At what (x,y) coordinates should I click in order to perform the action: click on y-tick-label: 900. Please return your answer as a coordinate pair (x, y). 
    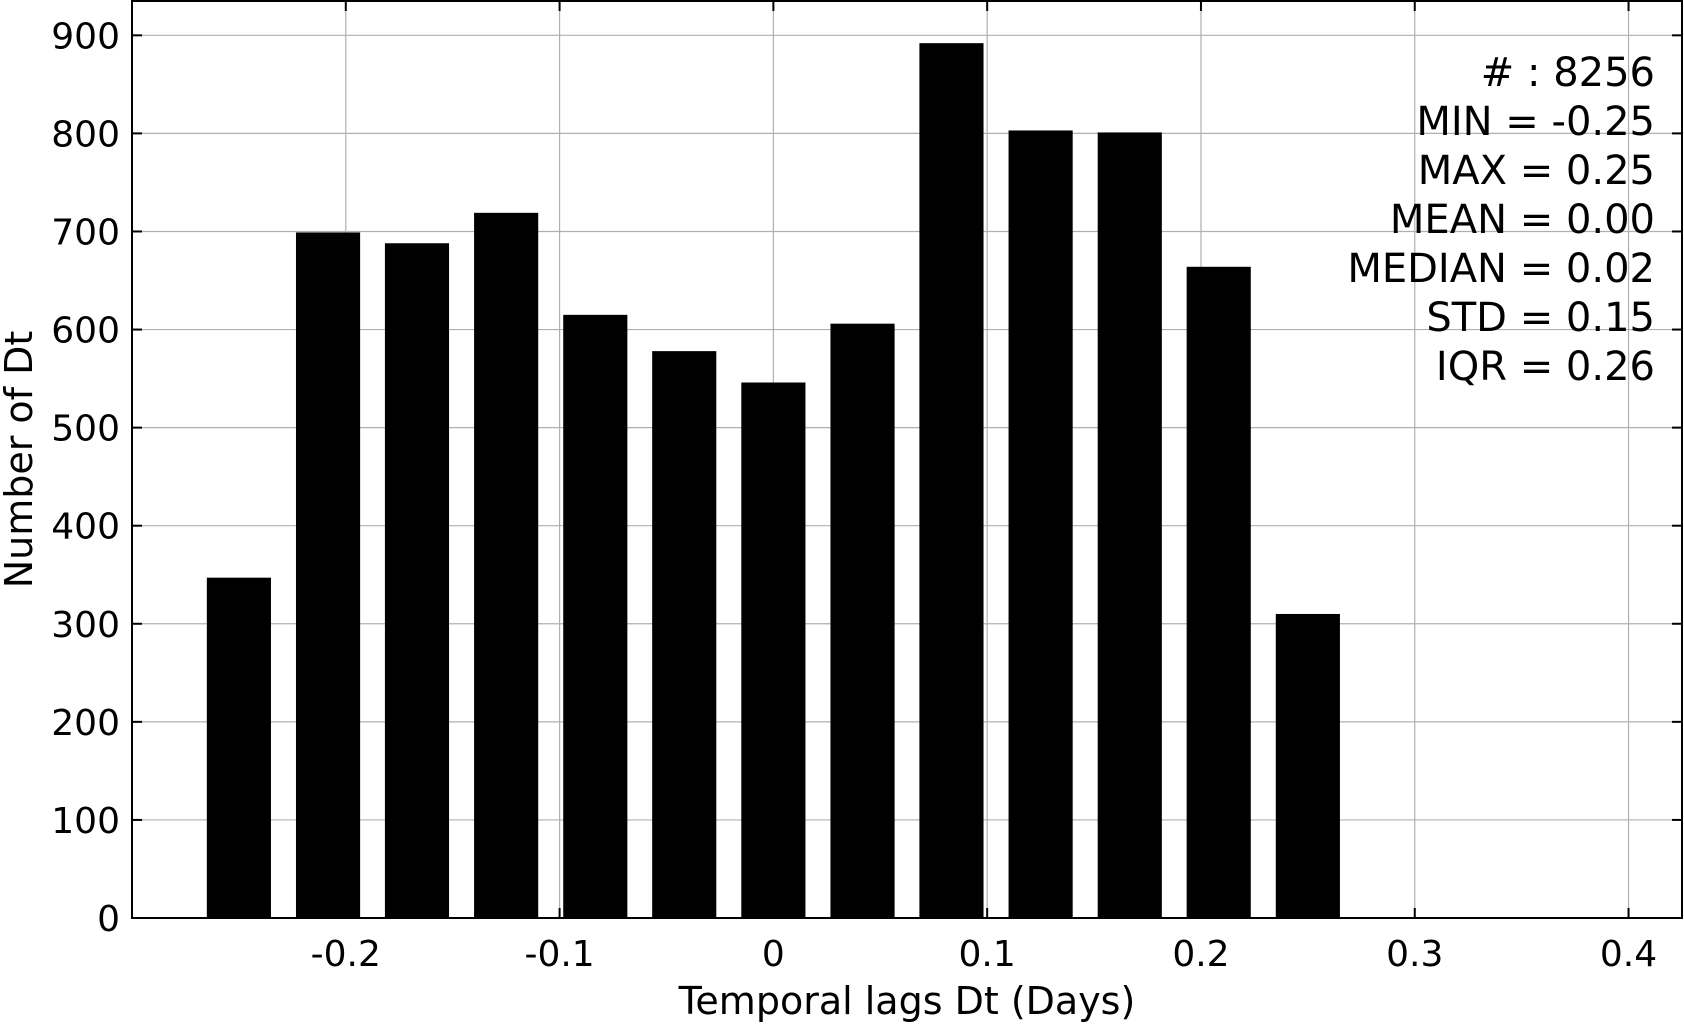
    Looking at the image, I should click on (85, 36).